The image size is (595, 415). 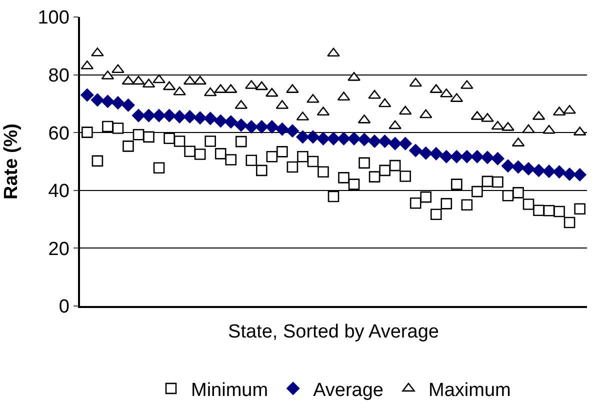 I want to click on x-axis-title: State, Sorted by Average, so click(x=333, y=331).